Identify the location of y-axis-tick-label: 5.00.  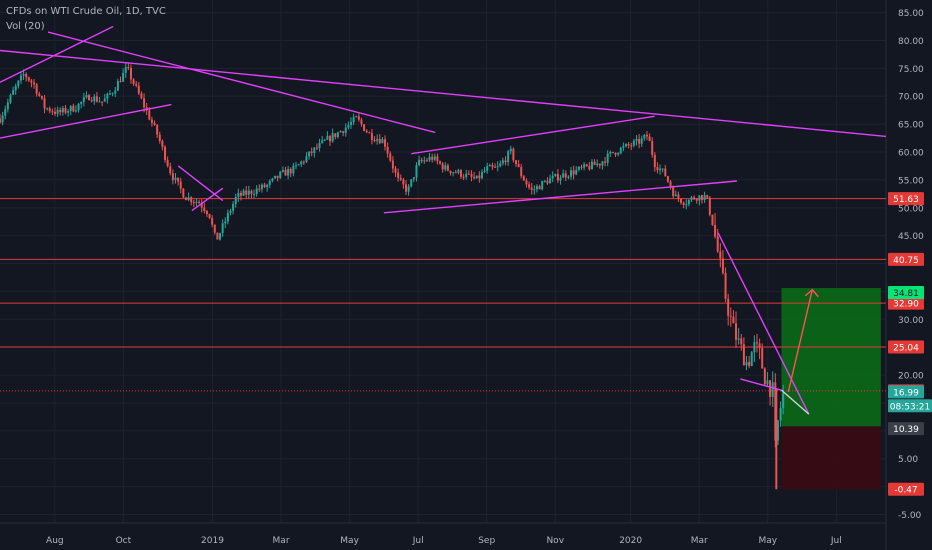
(908, 460).